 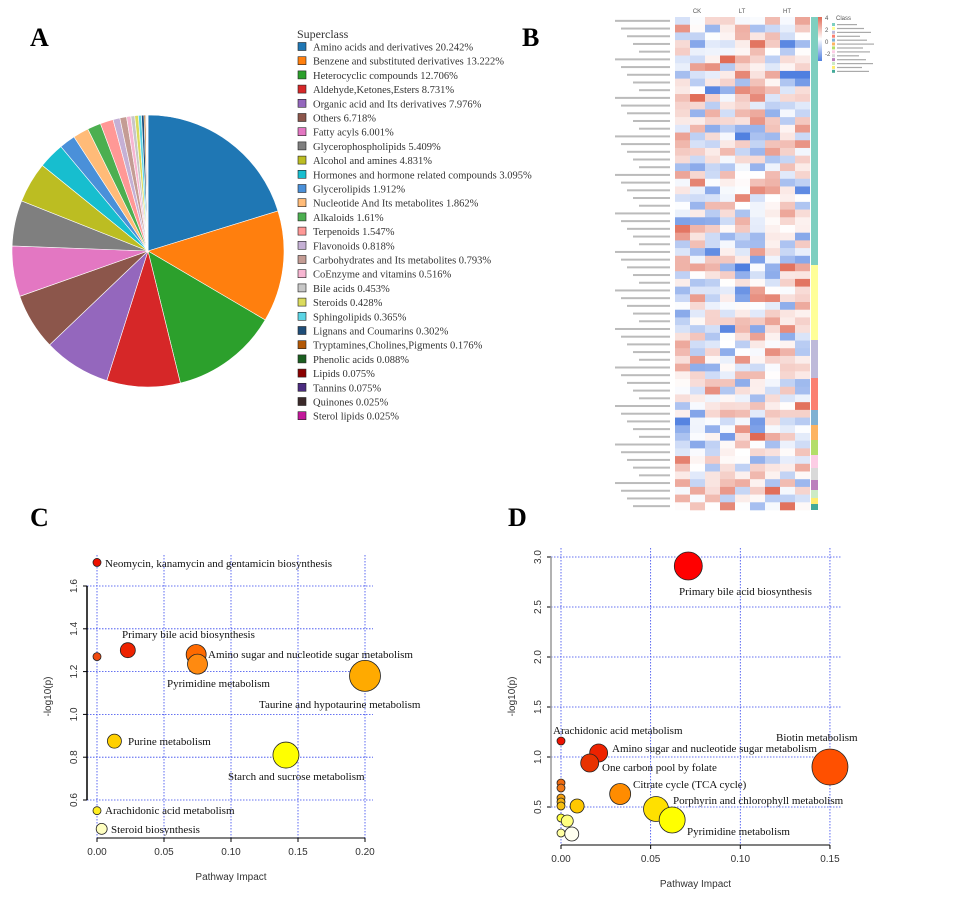 I want to click on legend-swatch, so click(x=302, y=302).